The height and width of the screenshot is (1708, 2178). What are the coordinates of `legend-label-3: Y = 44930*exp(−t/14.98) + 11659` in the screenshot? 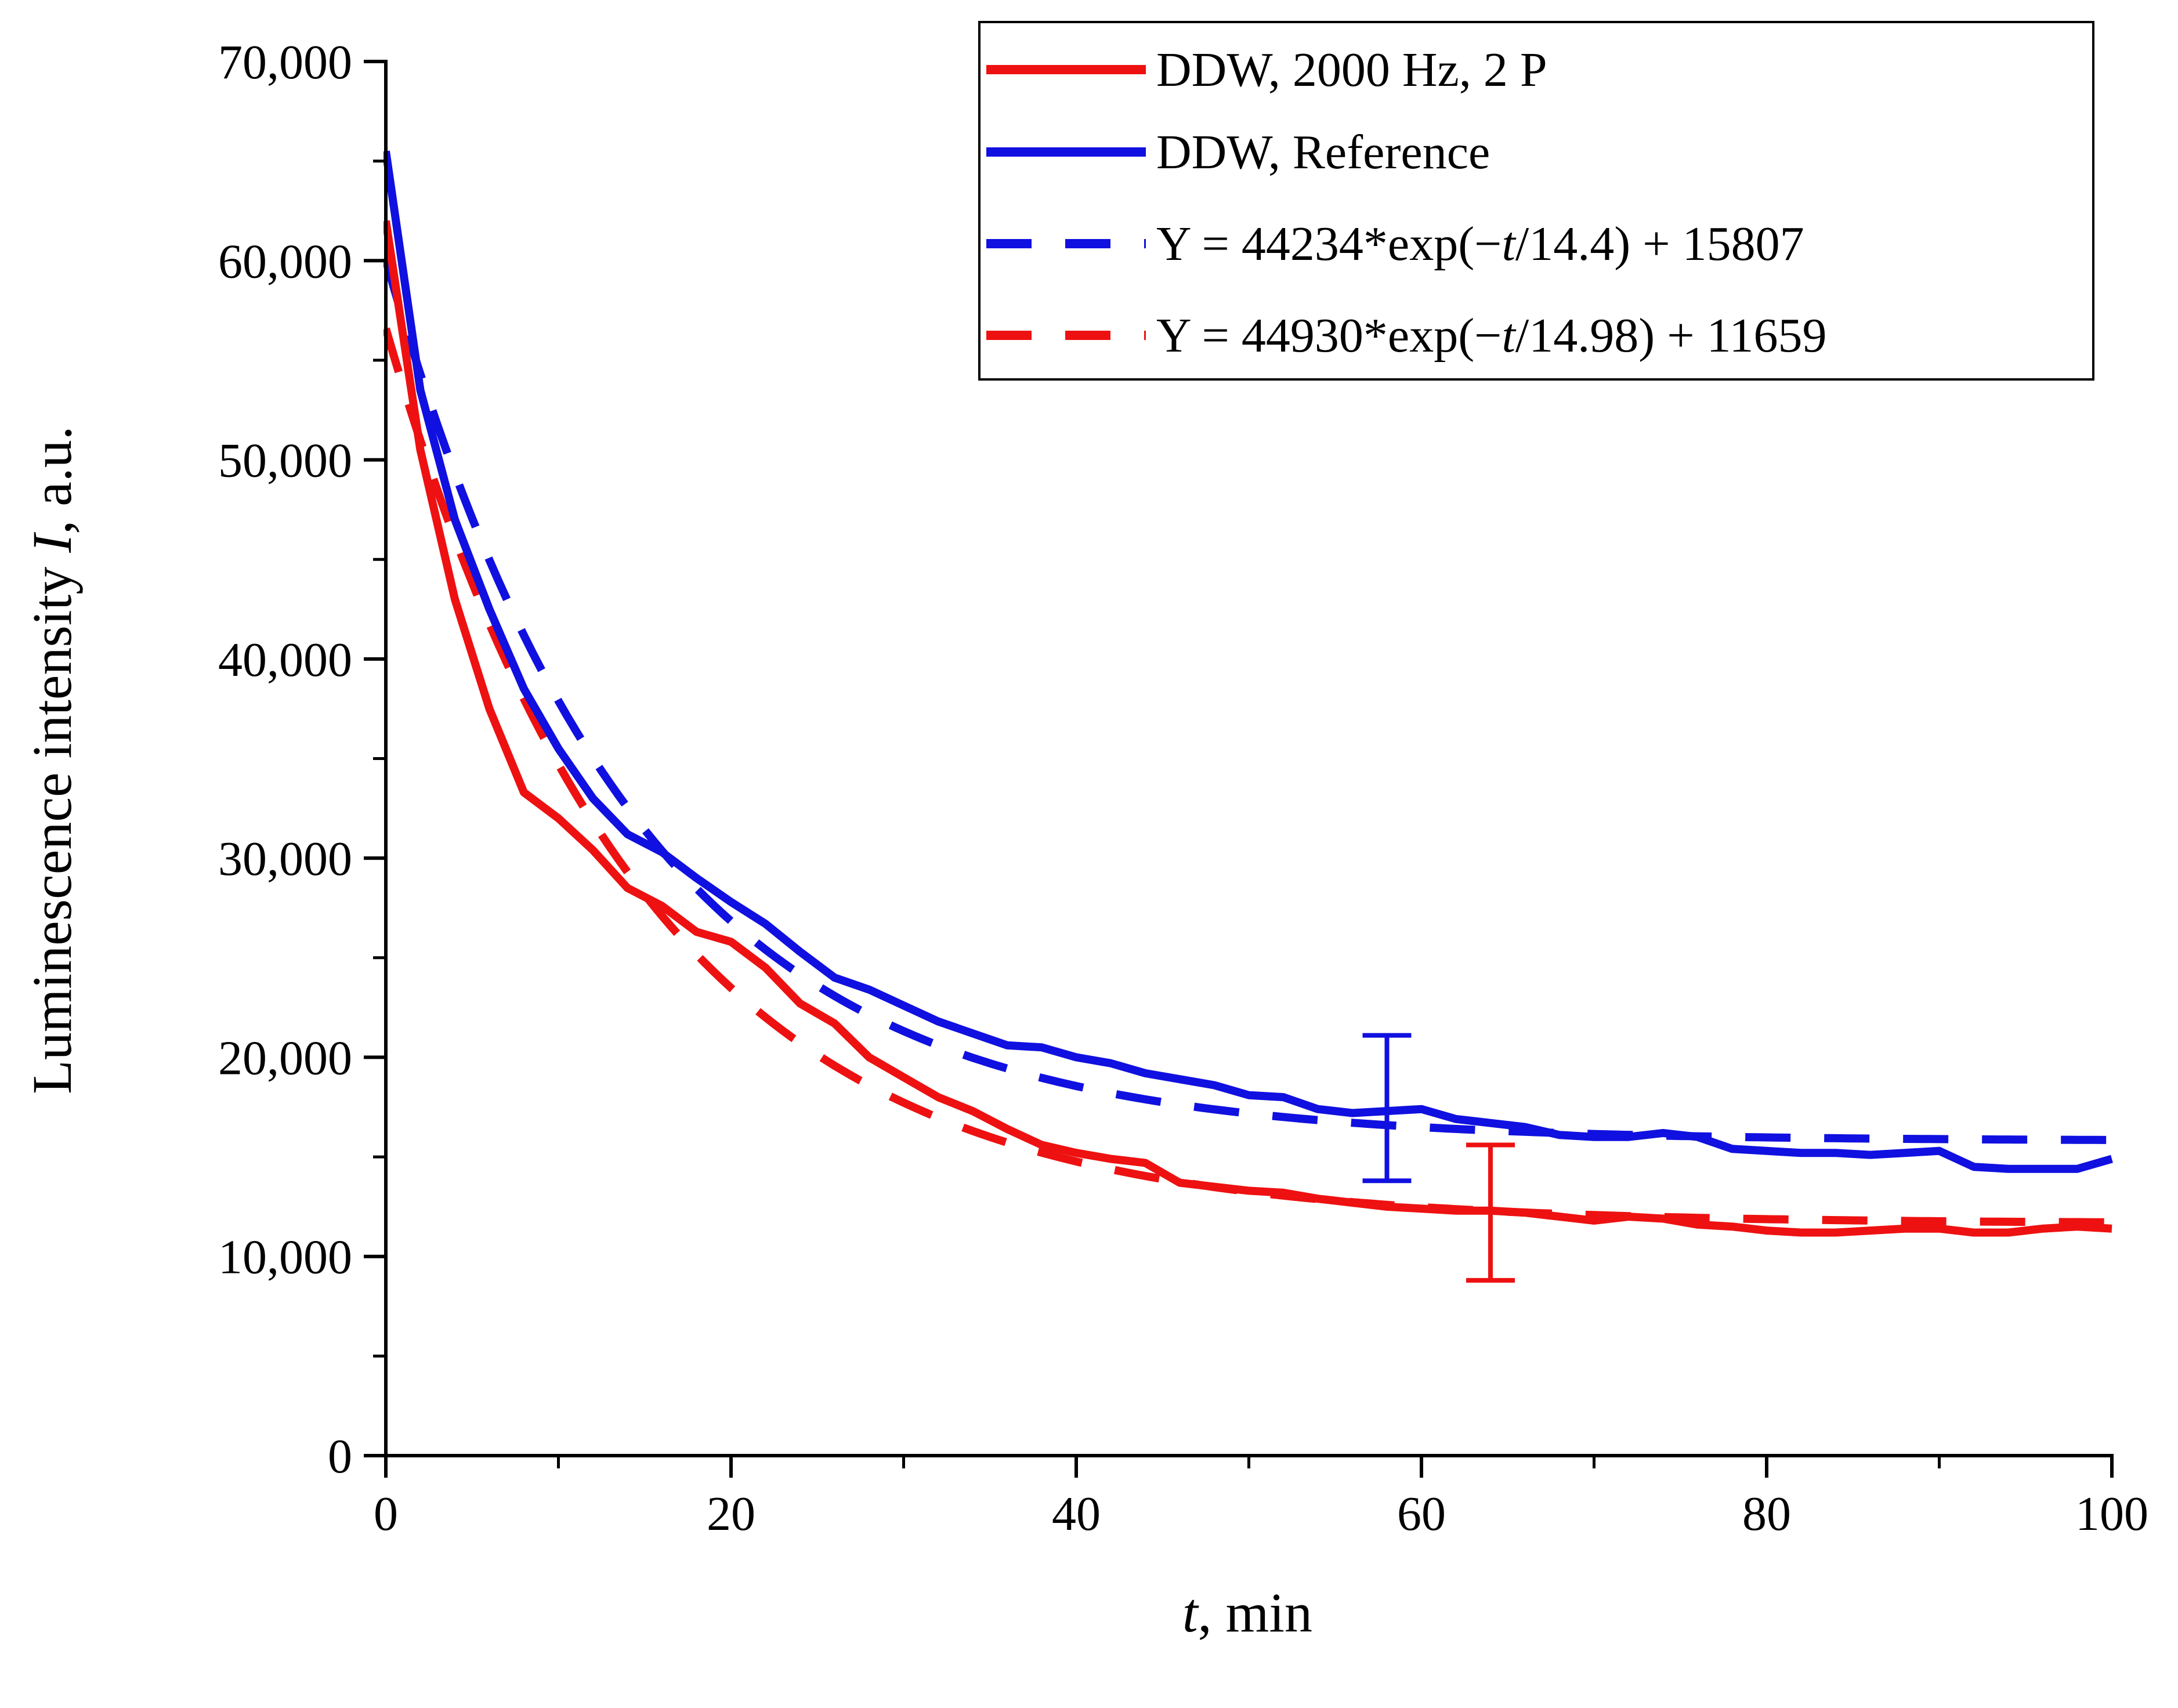 It's located at (1491, 336).